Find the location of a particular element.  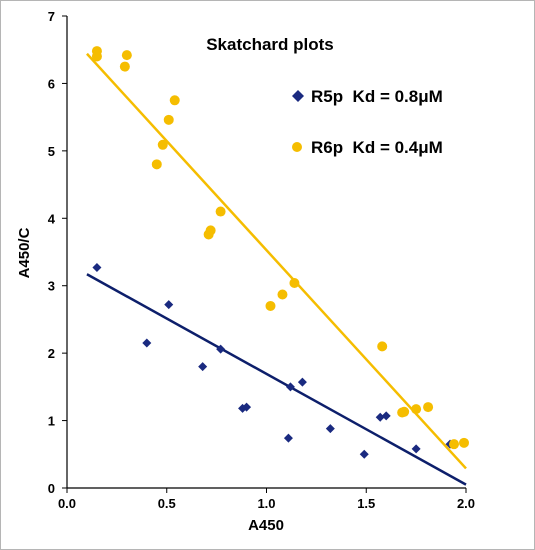

legend-marker-r5p is located at coordinates (298, 96).